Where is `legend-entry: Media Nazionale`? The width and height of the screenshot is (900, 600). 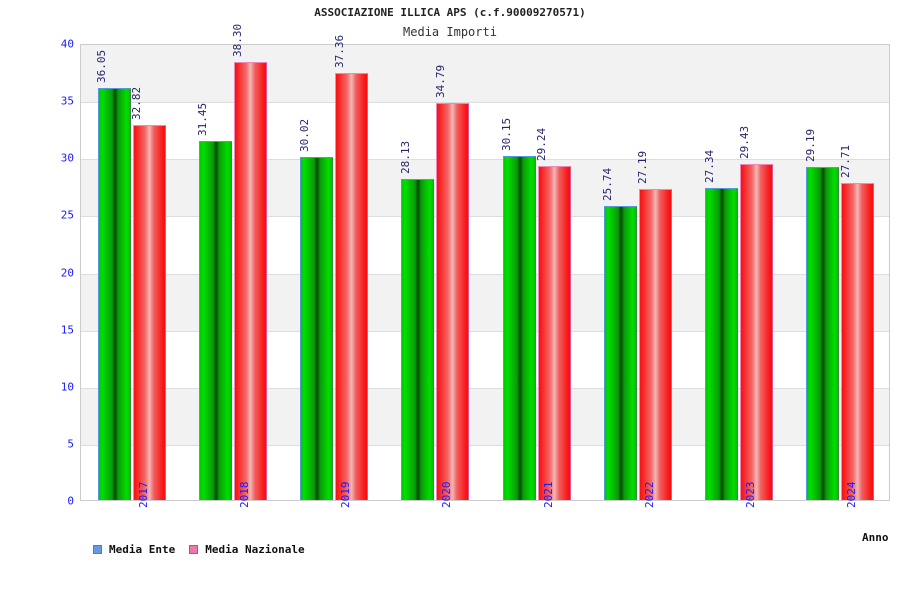
legend-entry: Media Nazionale is located at coordinates (247, 549).